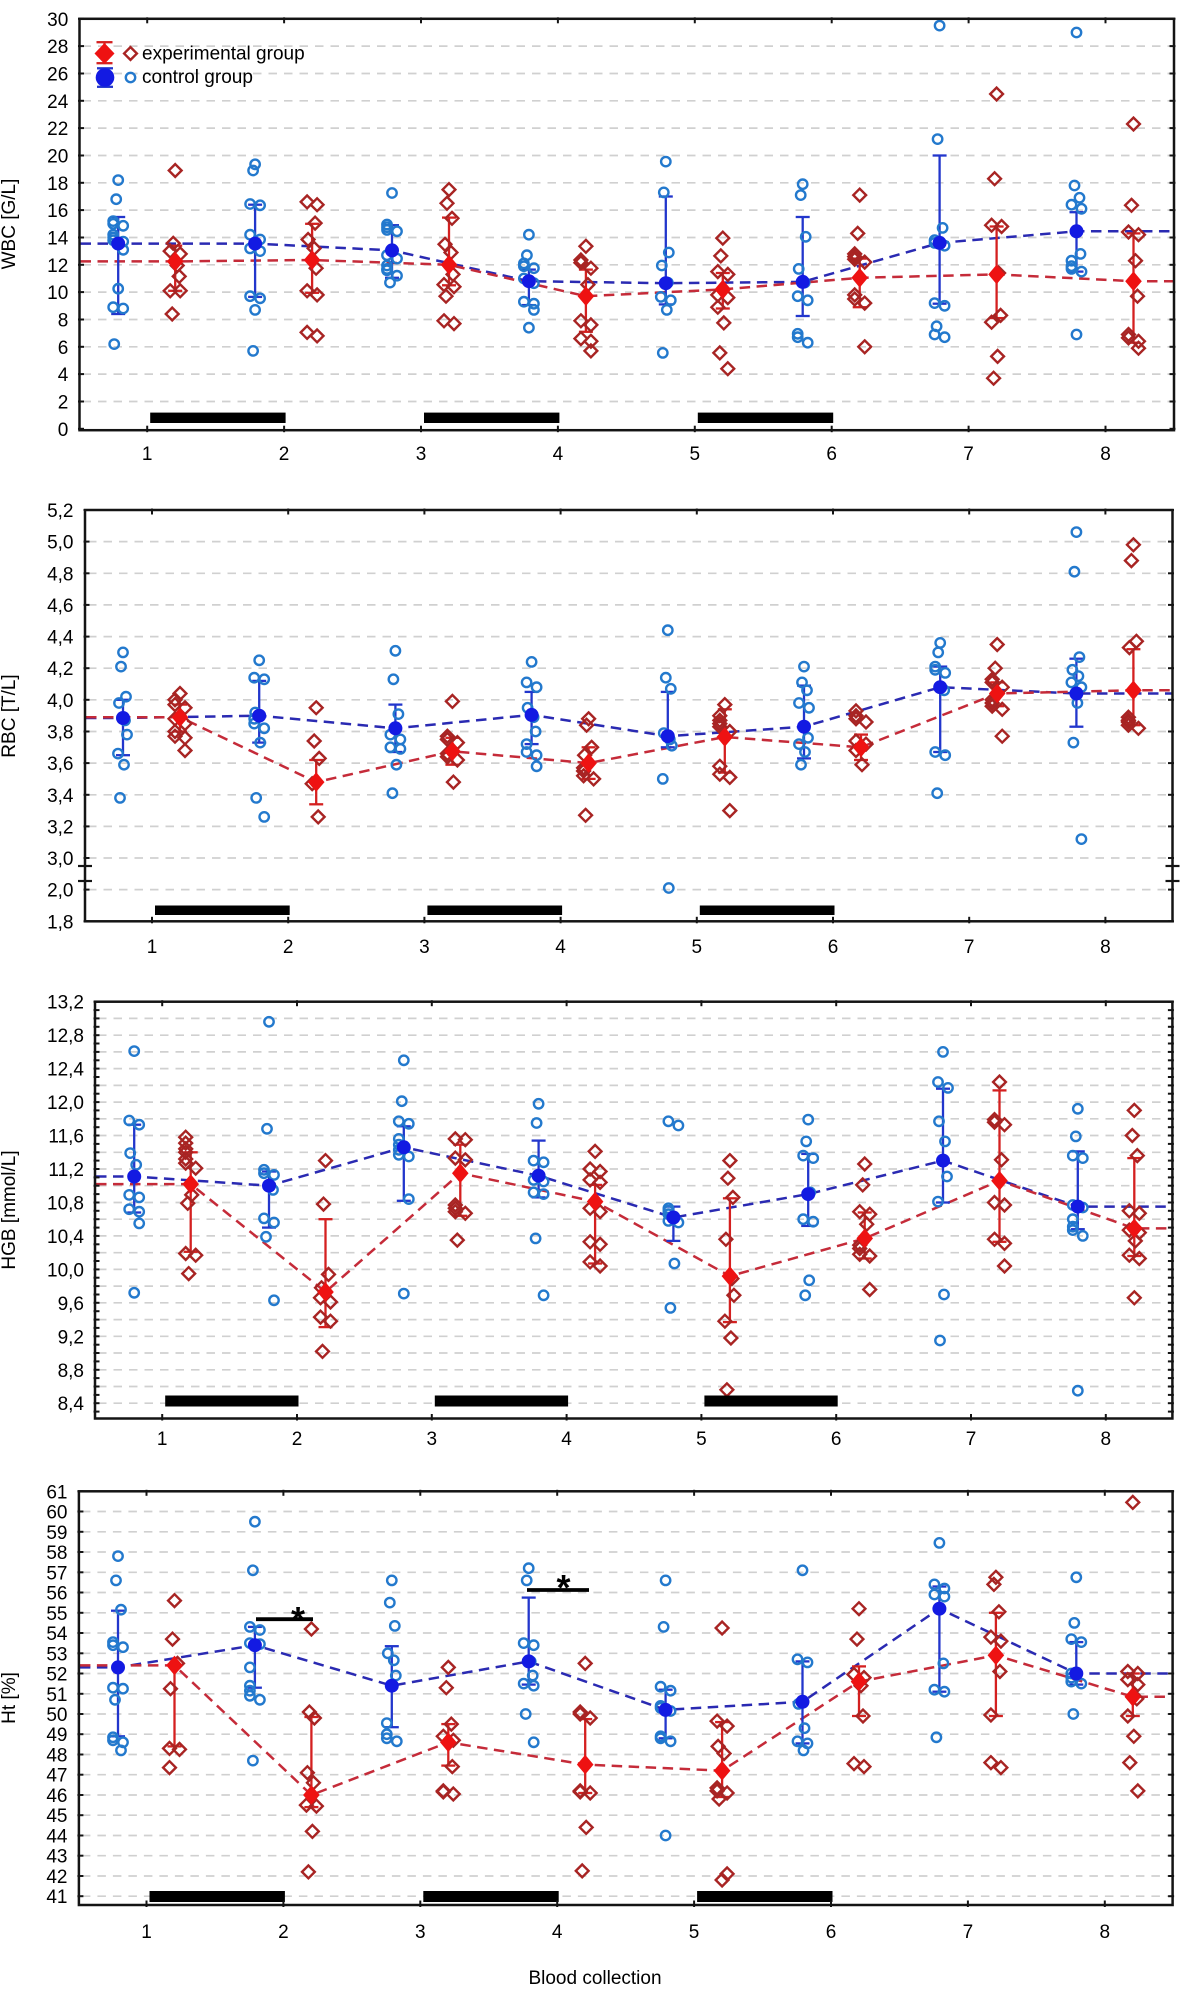 This screenshot has height=1994, width=1182. What do you see at coordinates (65, 1036) in the screenshot?
I see `svg-text: 12,8` at bounding box center [65, 1036].